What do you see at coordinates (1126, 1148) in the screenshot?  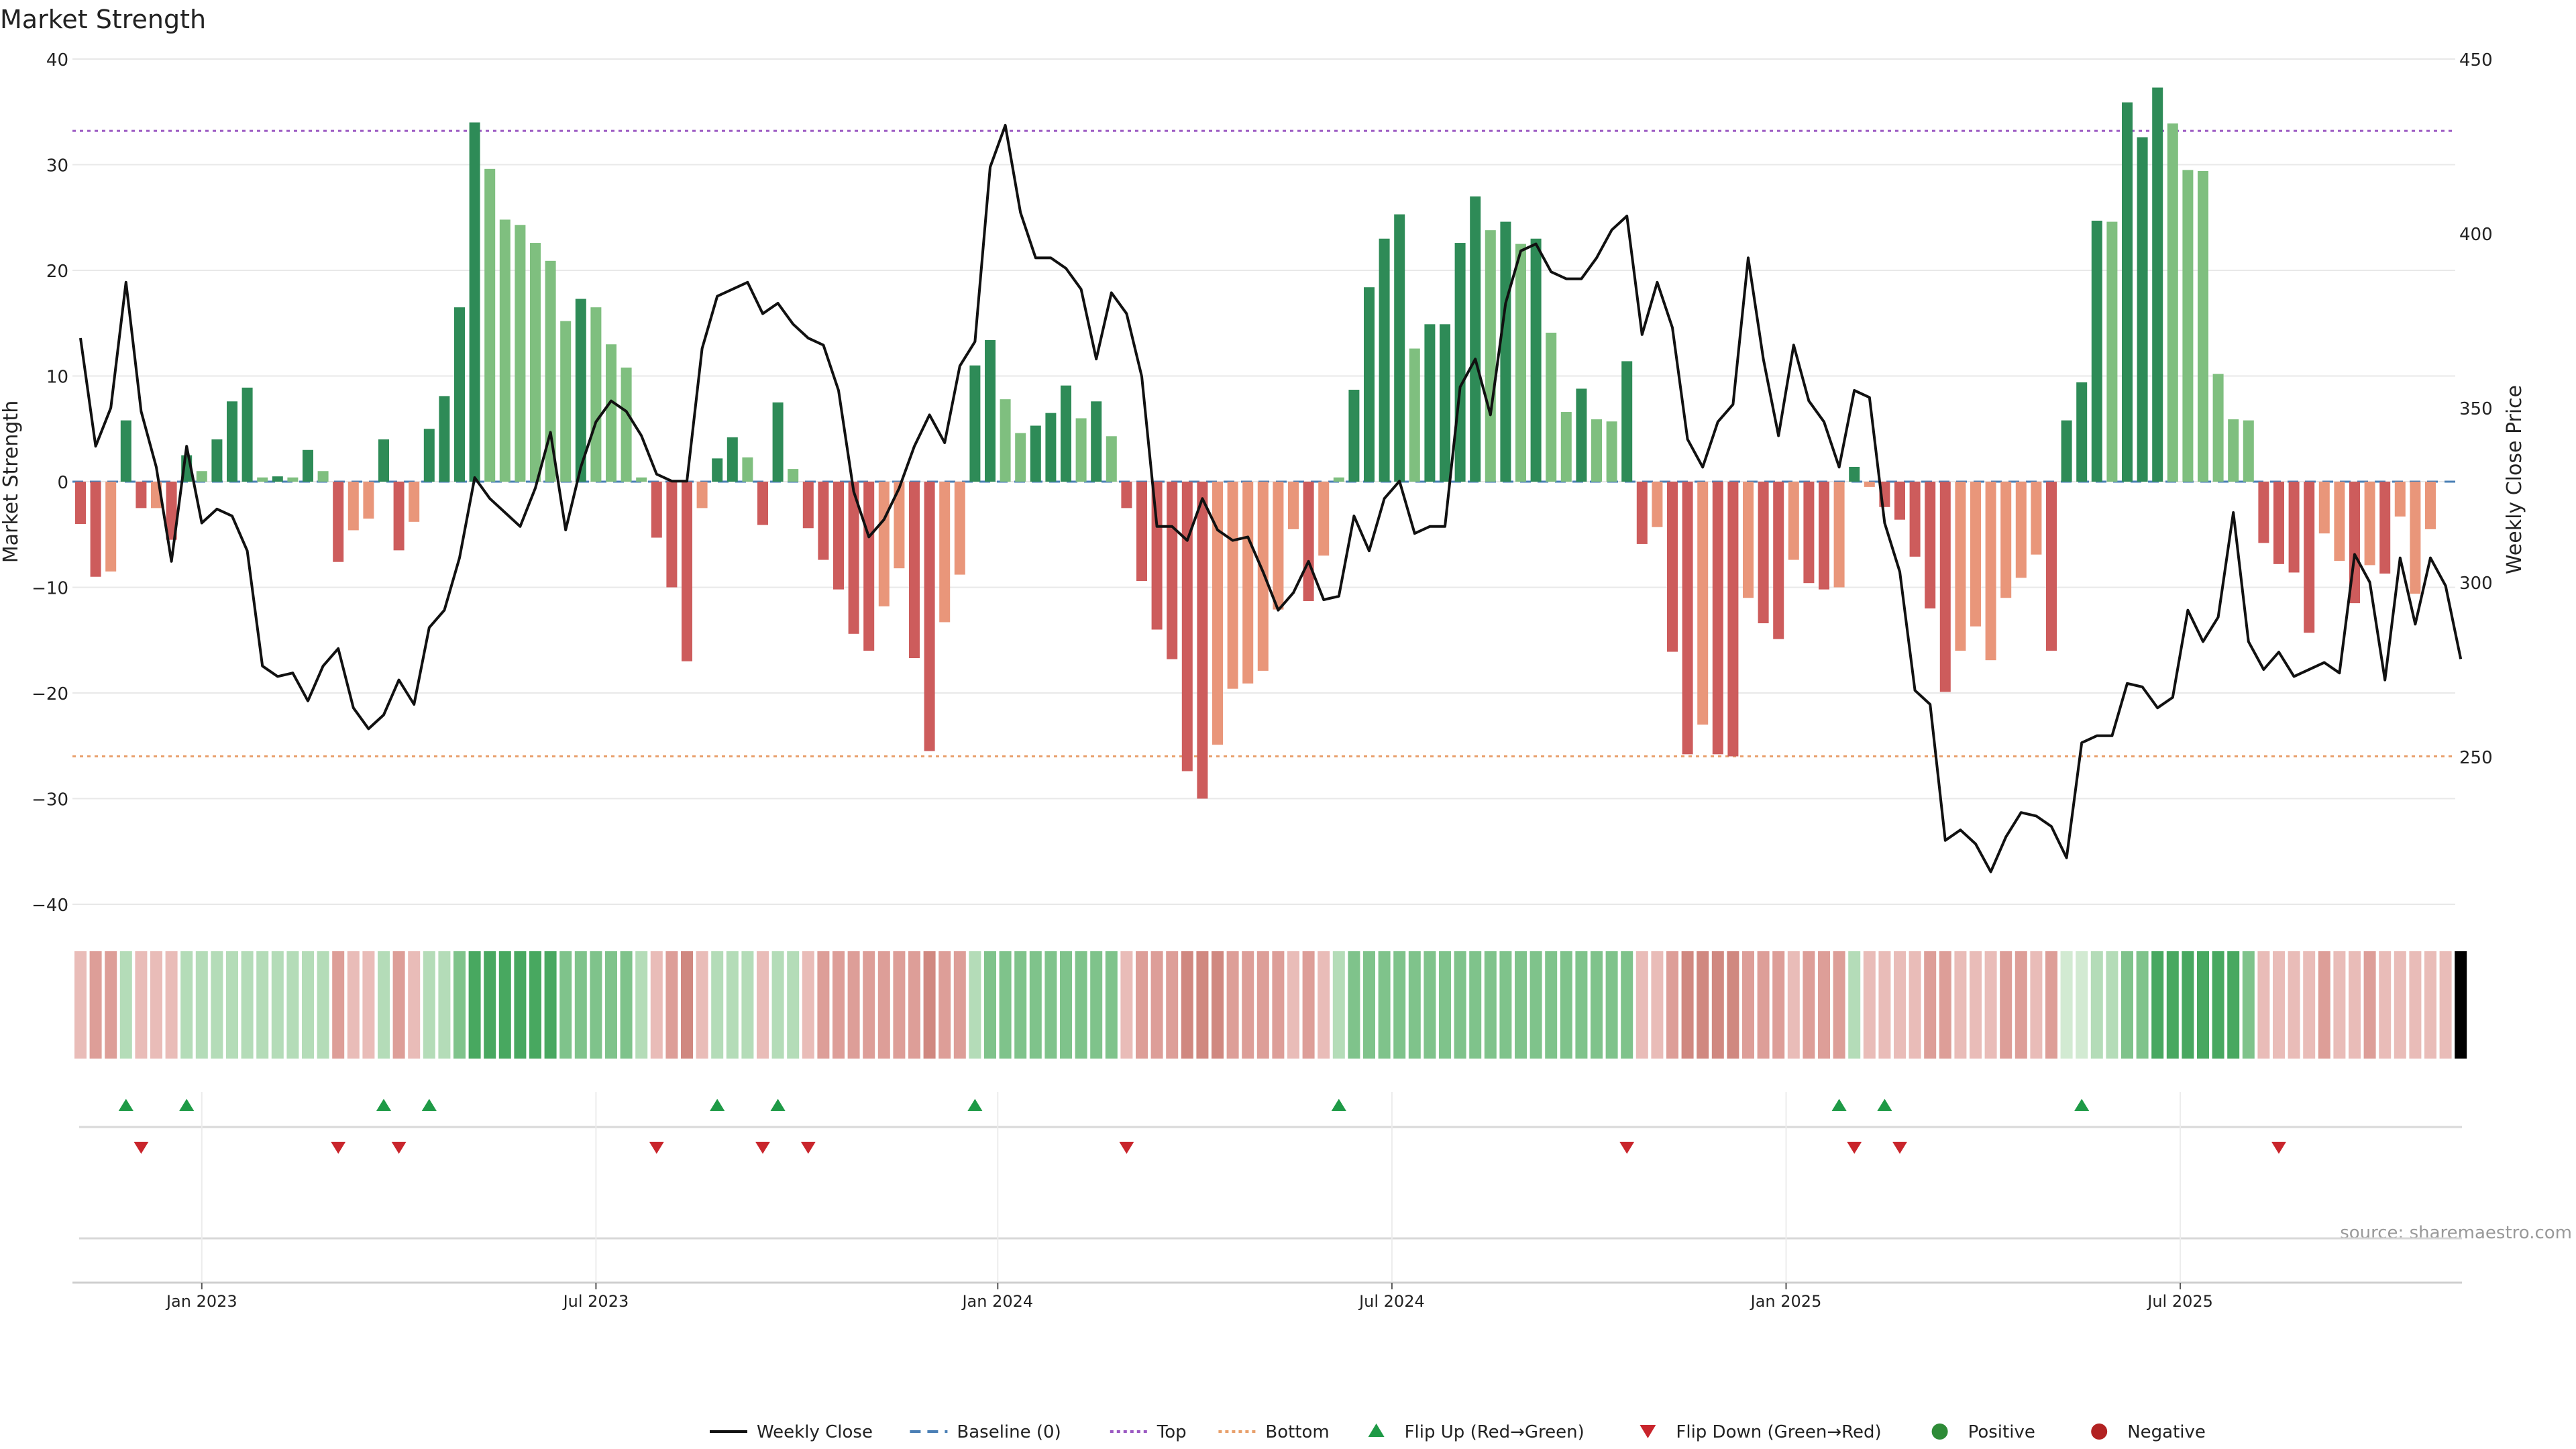 I see `flip-down-marker` at bounding box center [1126, 1148].